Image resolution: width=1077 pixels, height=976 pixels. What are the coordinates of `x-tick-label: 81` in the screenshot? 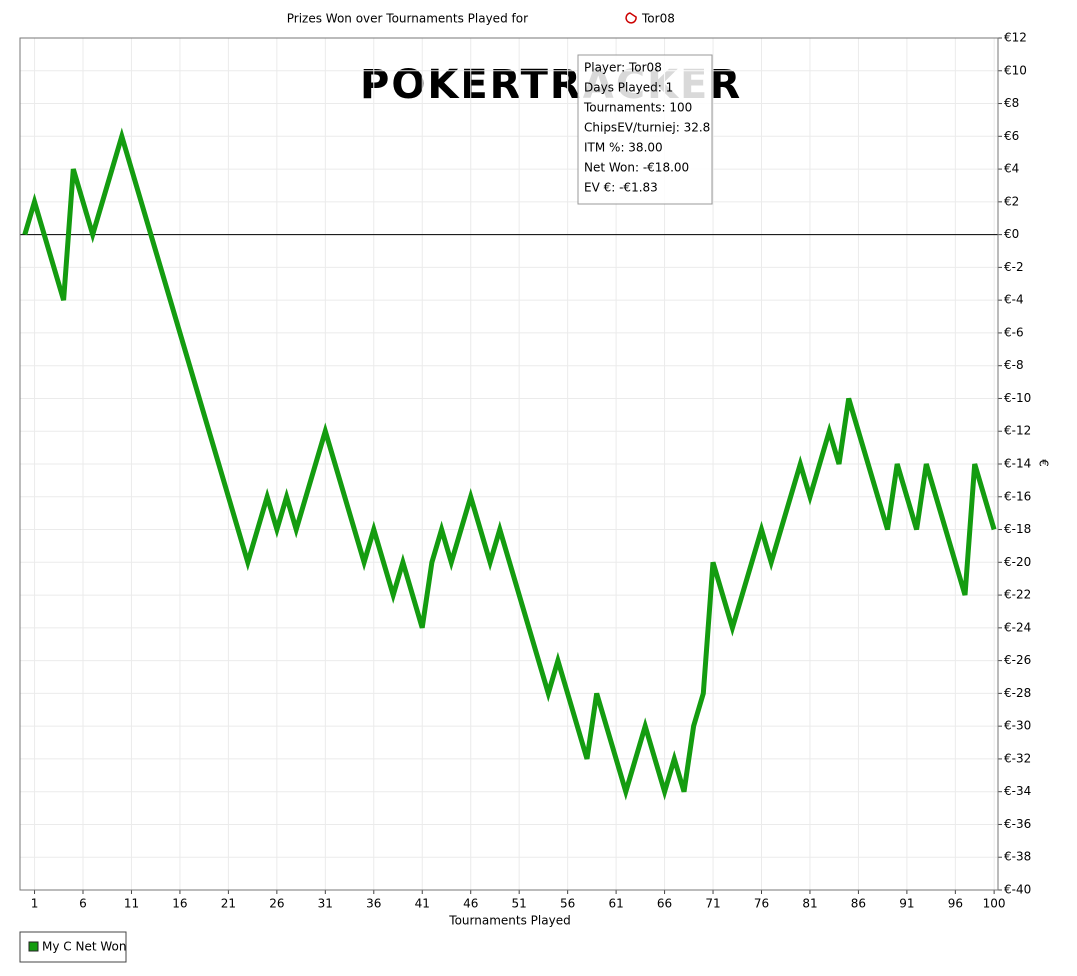 It's located at (809, 904).